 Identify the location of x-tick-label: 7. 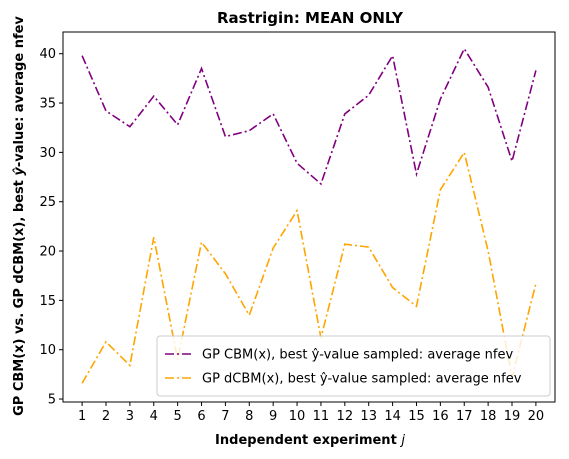
(225, 416).